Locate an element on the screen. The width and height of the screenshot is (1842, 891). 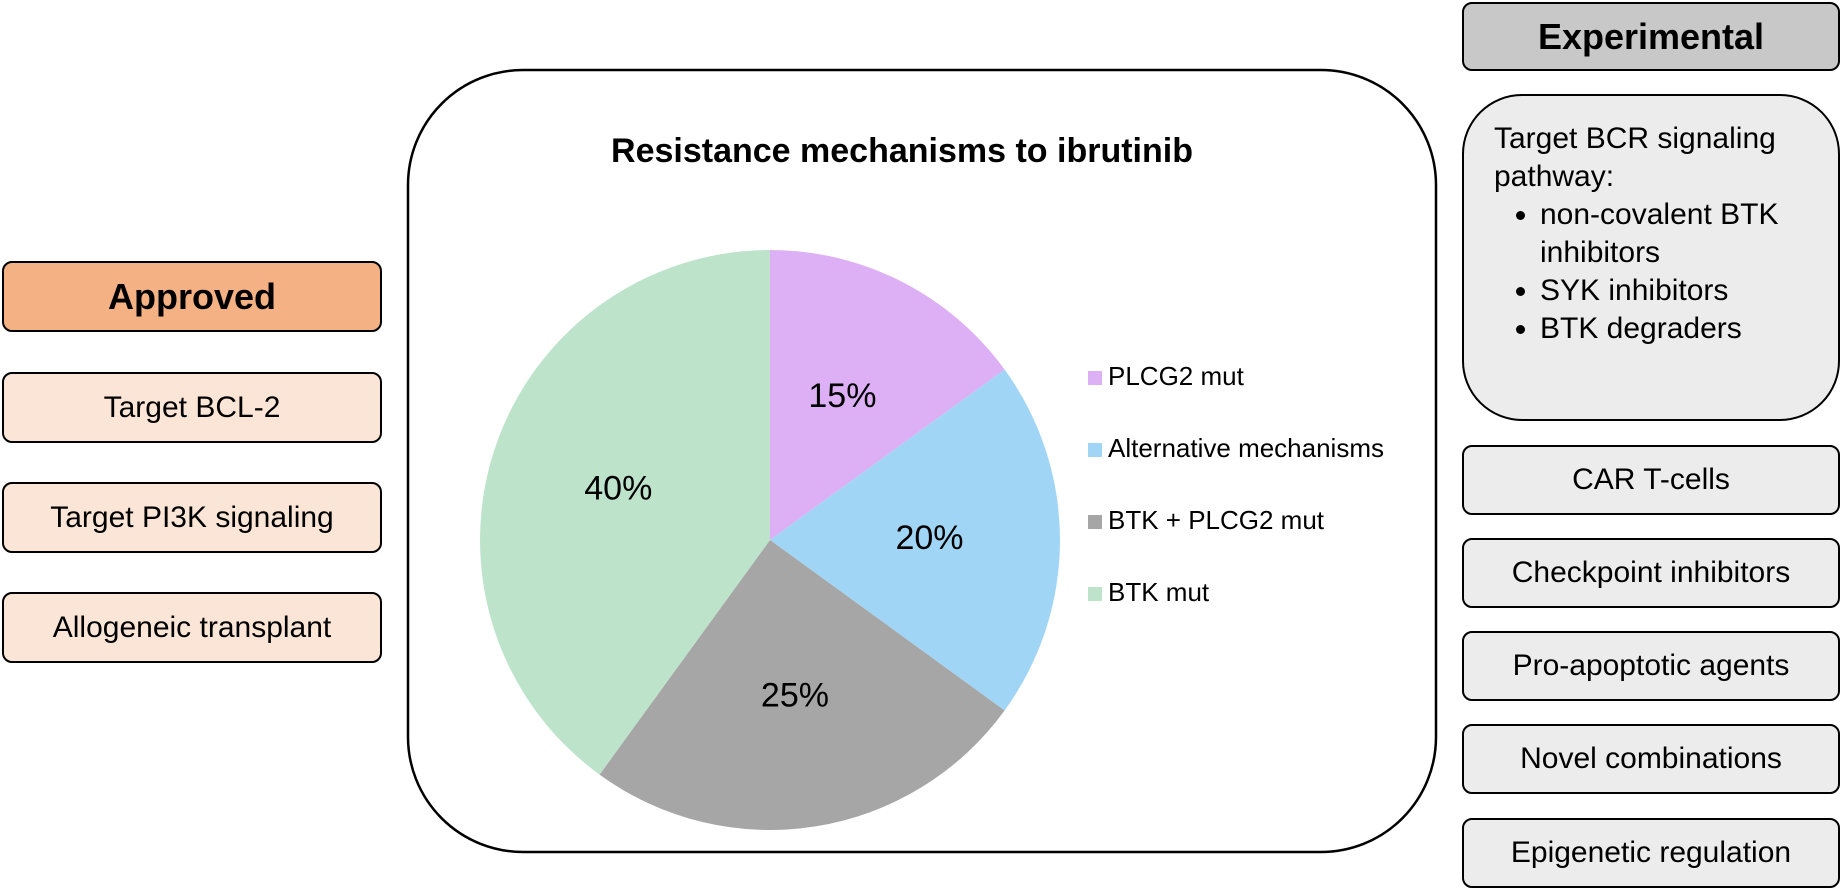
experimental-item: Novel combinations is located at coordinates (1651, 759).